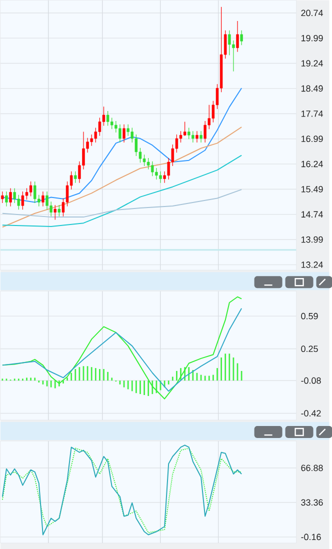  Describe the element at coordinates (312, 88) in the screenshot. I see `y-tick-label: 18.49` at that location.